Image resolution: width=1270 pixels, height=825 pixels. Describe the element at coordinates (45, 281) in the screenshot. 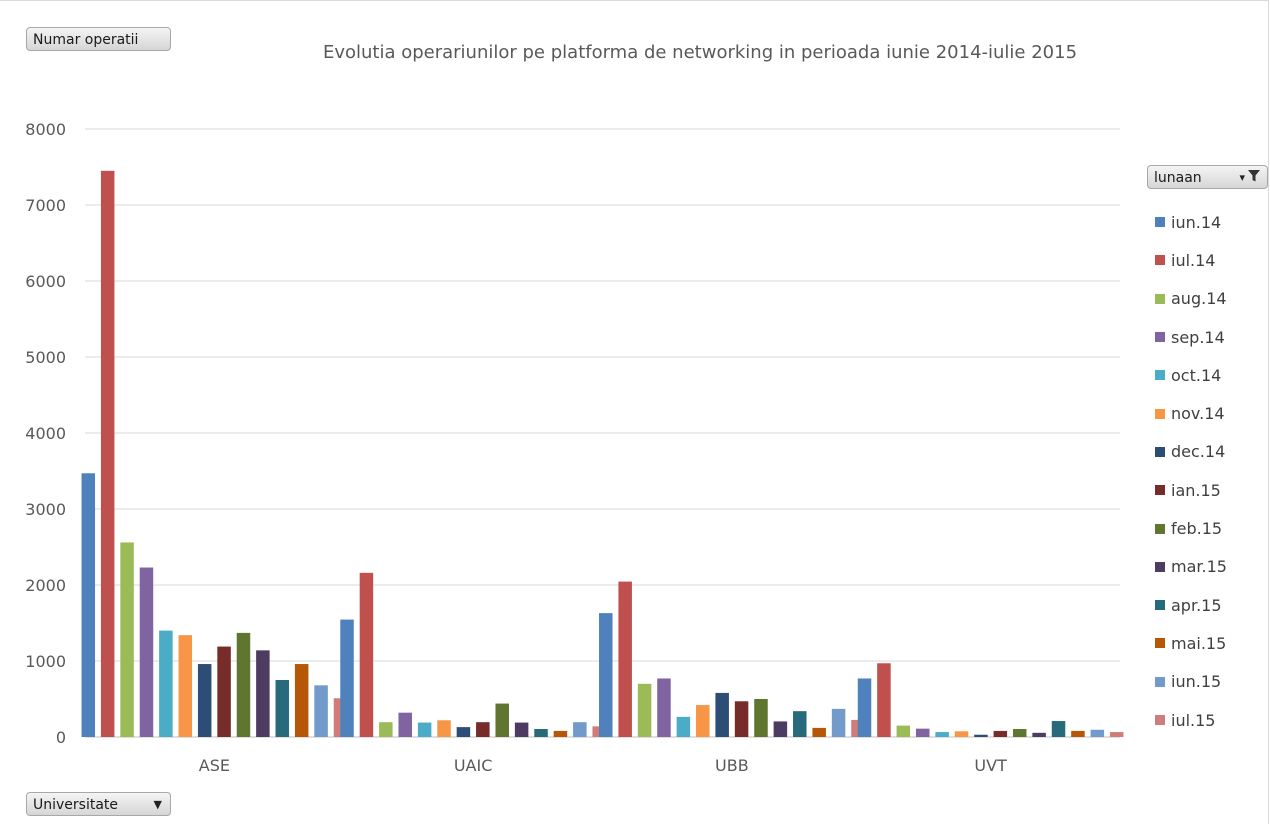

I see `y-tick-label: 6000` at that location.